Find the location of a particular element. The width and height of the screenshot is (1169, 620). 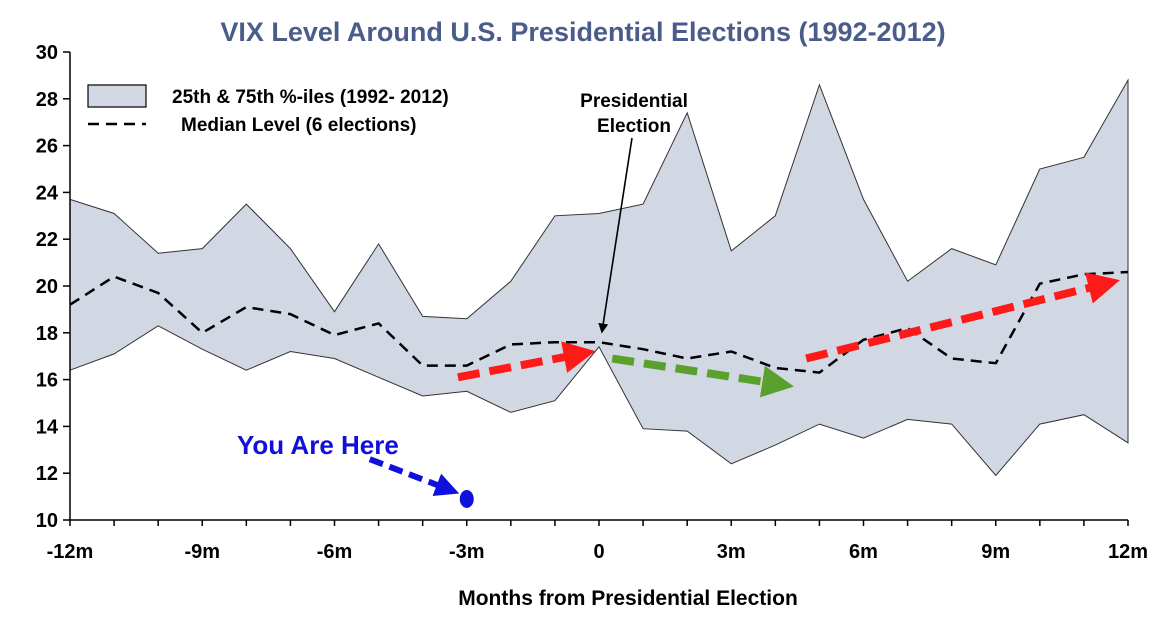

y-tick-label: 10 is located at coordinates (47, 521).